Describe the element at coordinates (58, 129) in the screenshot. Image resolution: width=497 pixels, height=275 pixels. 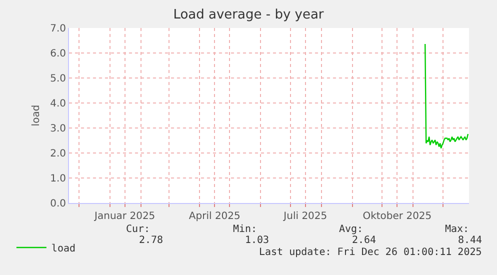
I see `y-tick-label: 3.0` at that location.